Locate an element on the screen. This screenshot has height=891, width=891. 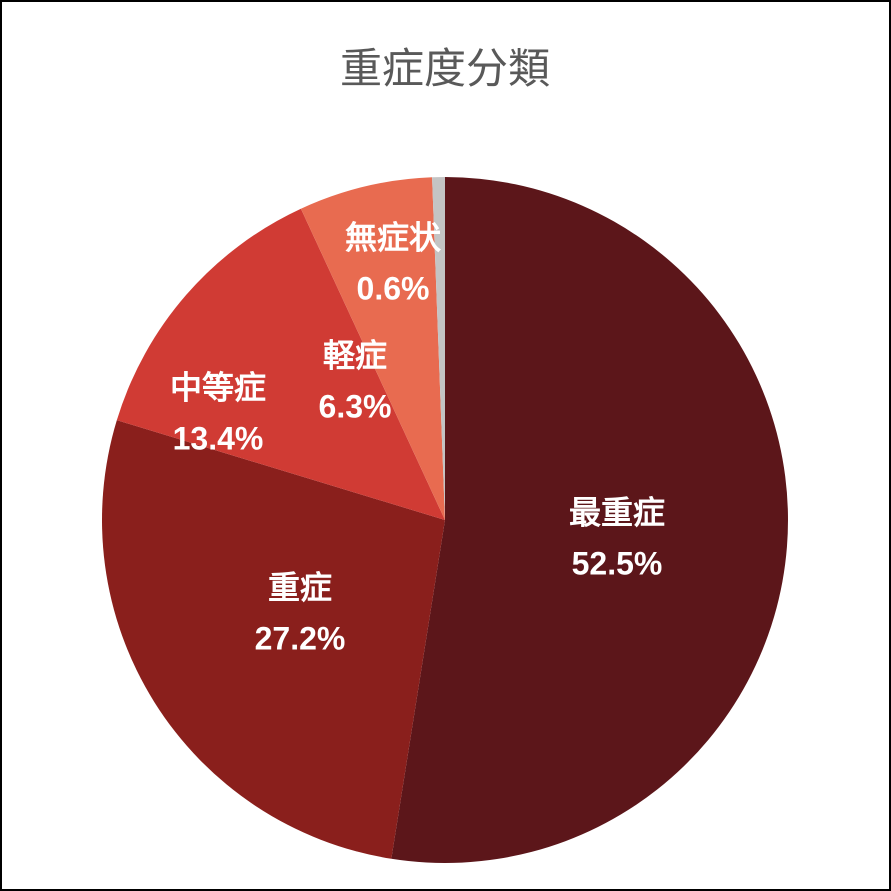
slice-value-label: 6.3% is located at coordinates (355, 406).